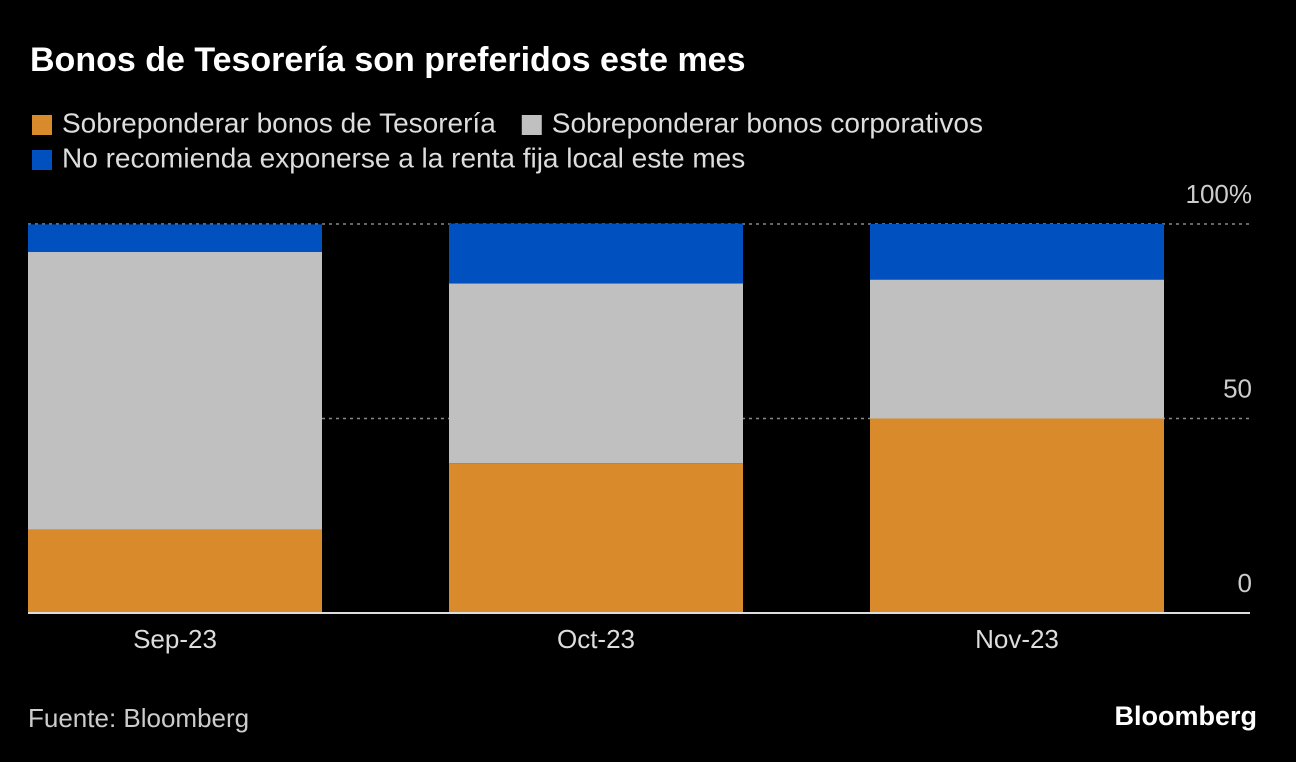  Describe the element at coordinates (1017, 639) in the screenshot. I see `x-tick-label: Nov-23` at that location.